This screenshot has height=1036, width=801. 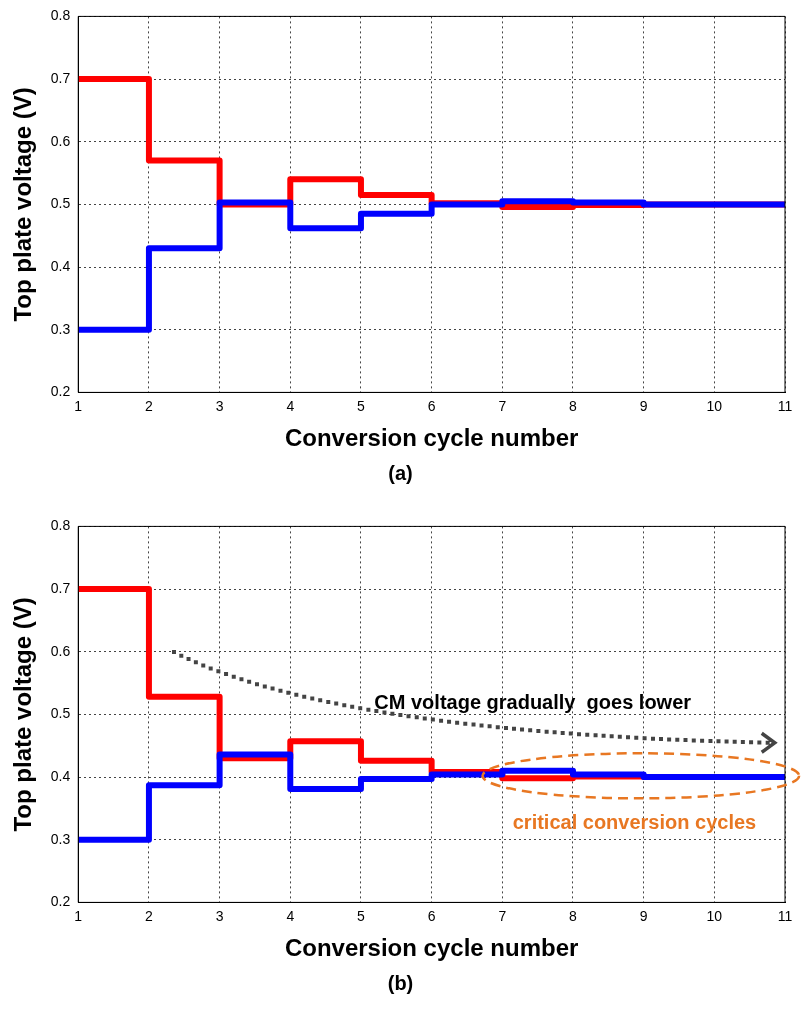 I want to click on text: (b), so click(x=400, y=983).